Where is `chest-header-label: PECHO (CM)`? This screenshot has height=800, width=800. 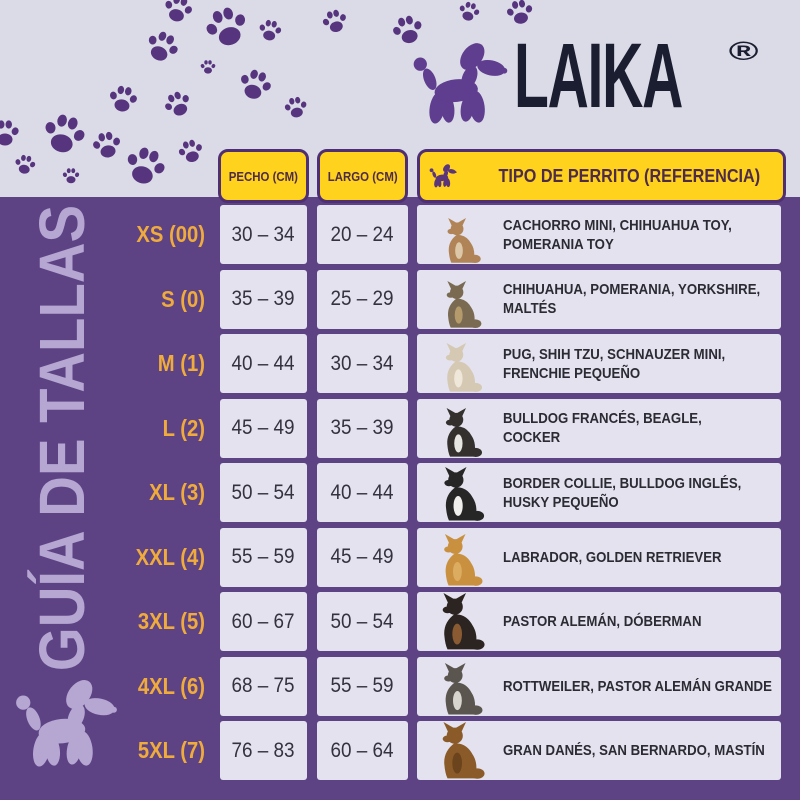
chest-header-label: PECHO (CM) is located at coordinates (263, 176).